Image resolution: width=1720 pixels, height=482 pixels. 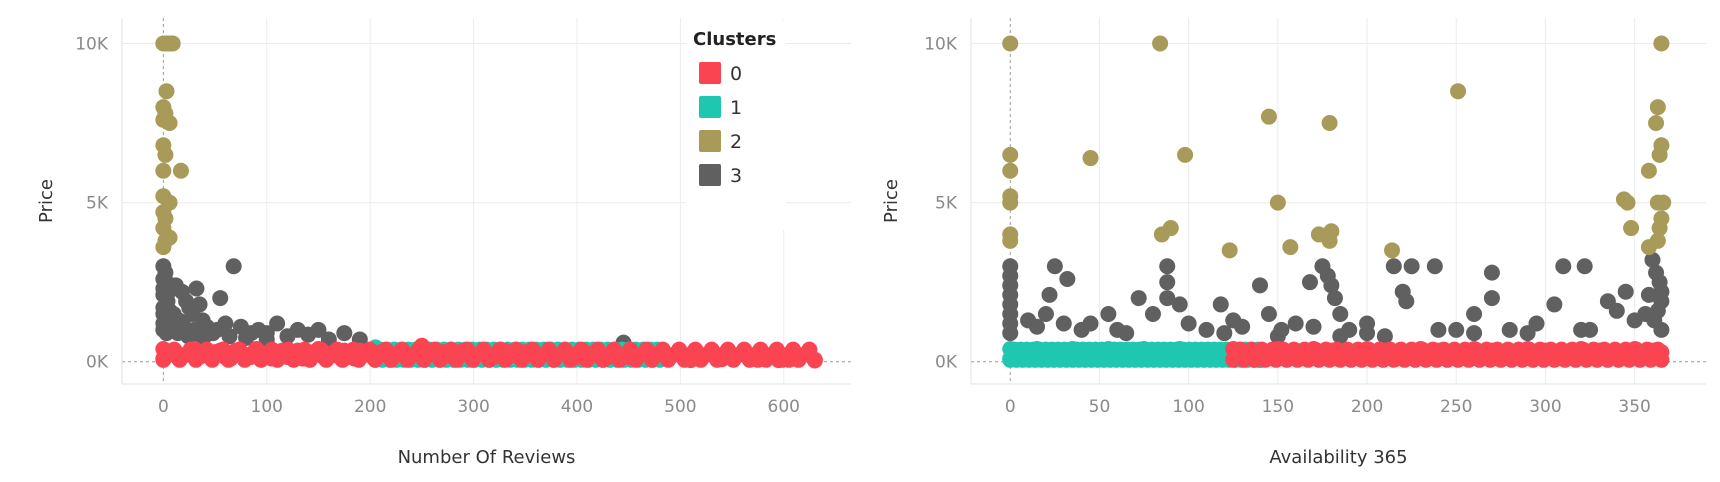 I want to click on x-tick-label: 0, so click(x=1010, y=407).